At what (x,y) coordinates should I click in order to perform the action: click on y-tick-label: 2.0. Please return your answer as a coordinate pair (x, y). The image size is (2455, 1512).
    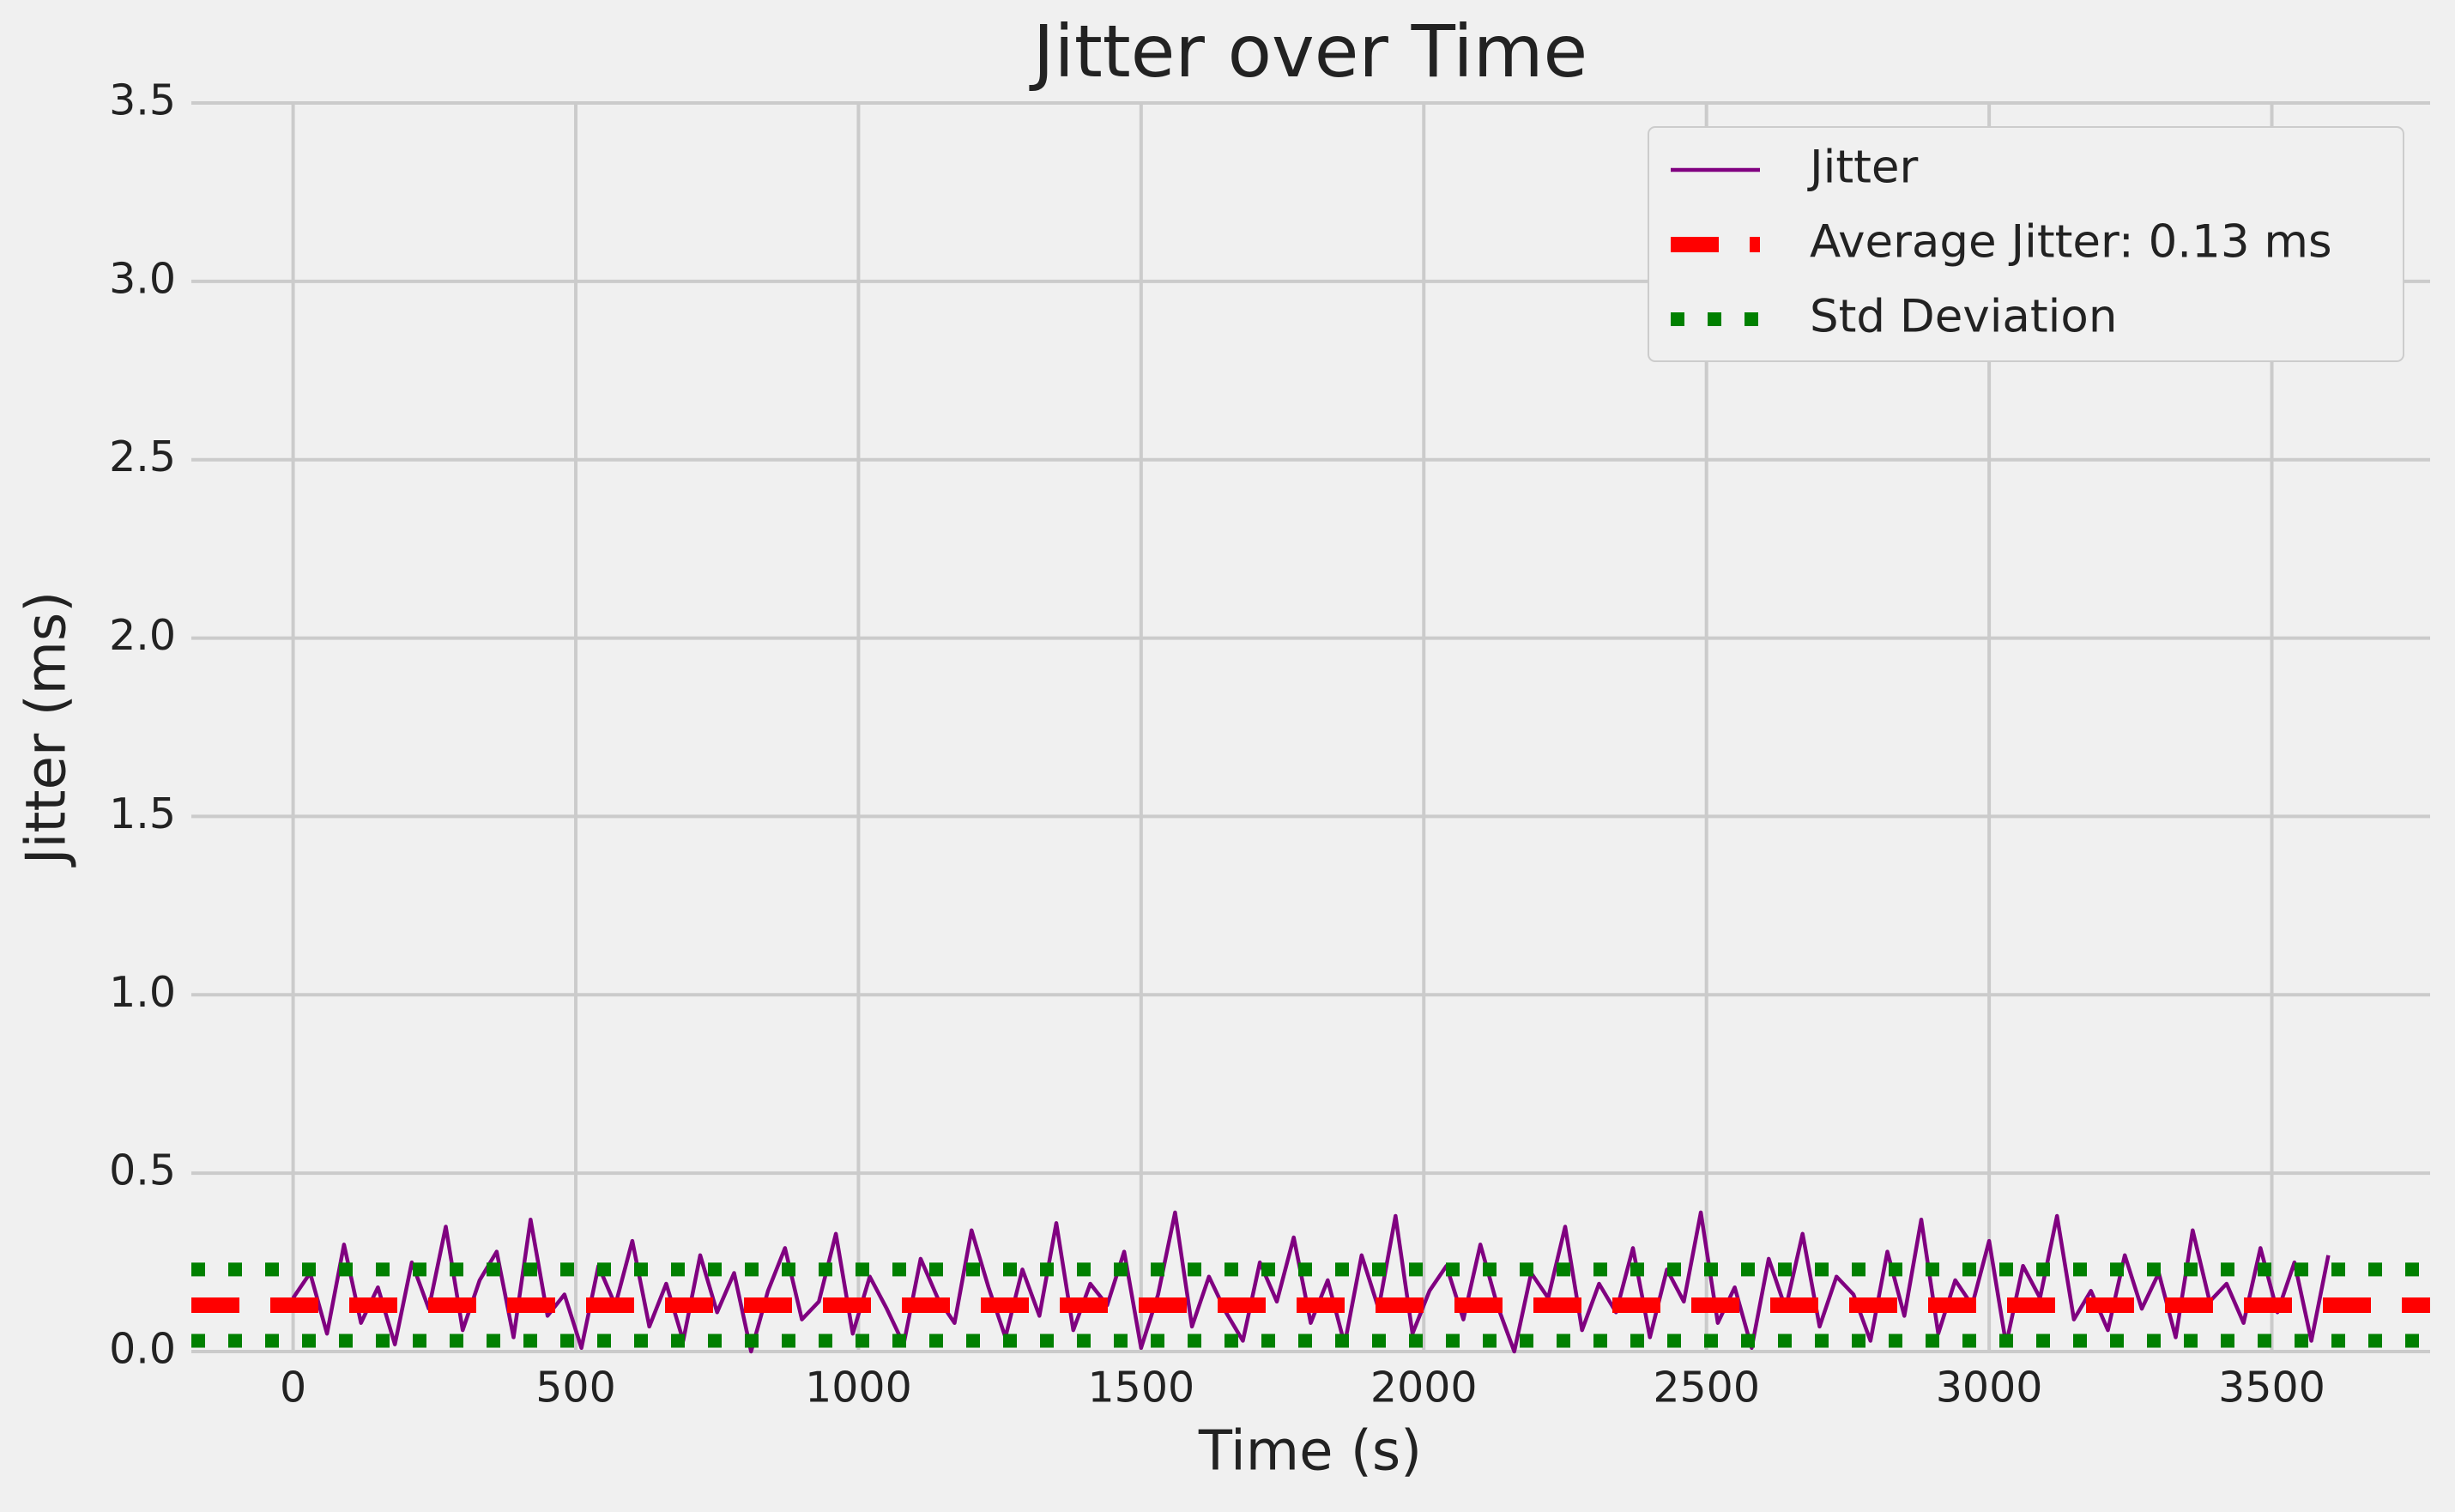
    Looking at the image, I should click on (142, 635).